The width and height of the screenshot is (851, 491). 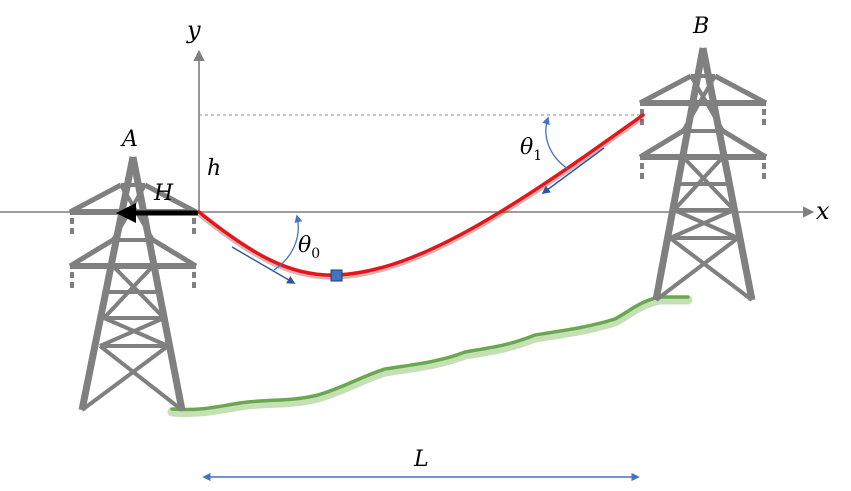 What do you see at coordinates (336, 275) in the screenshot?
I see `lowest-point-marker` at bounding box center [336, 275].